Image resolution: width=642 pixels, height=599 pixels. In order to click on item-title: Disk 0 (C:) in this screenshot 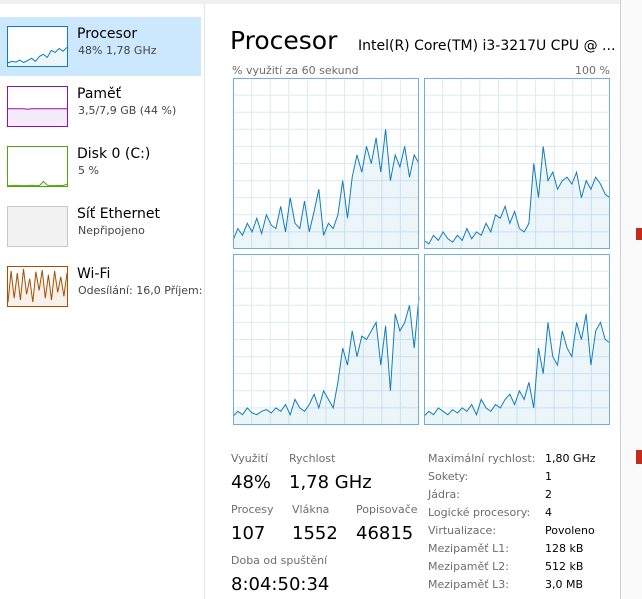, I will do `click(113, 154)`.